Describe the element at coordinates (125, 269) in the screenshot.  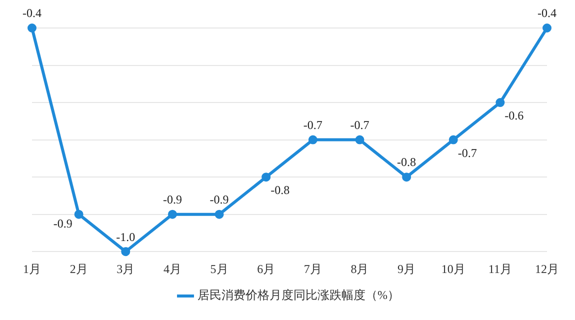
I see `x-tick-label: 3月` at that location.